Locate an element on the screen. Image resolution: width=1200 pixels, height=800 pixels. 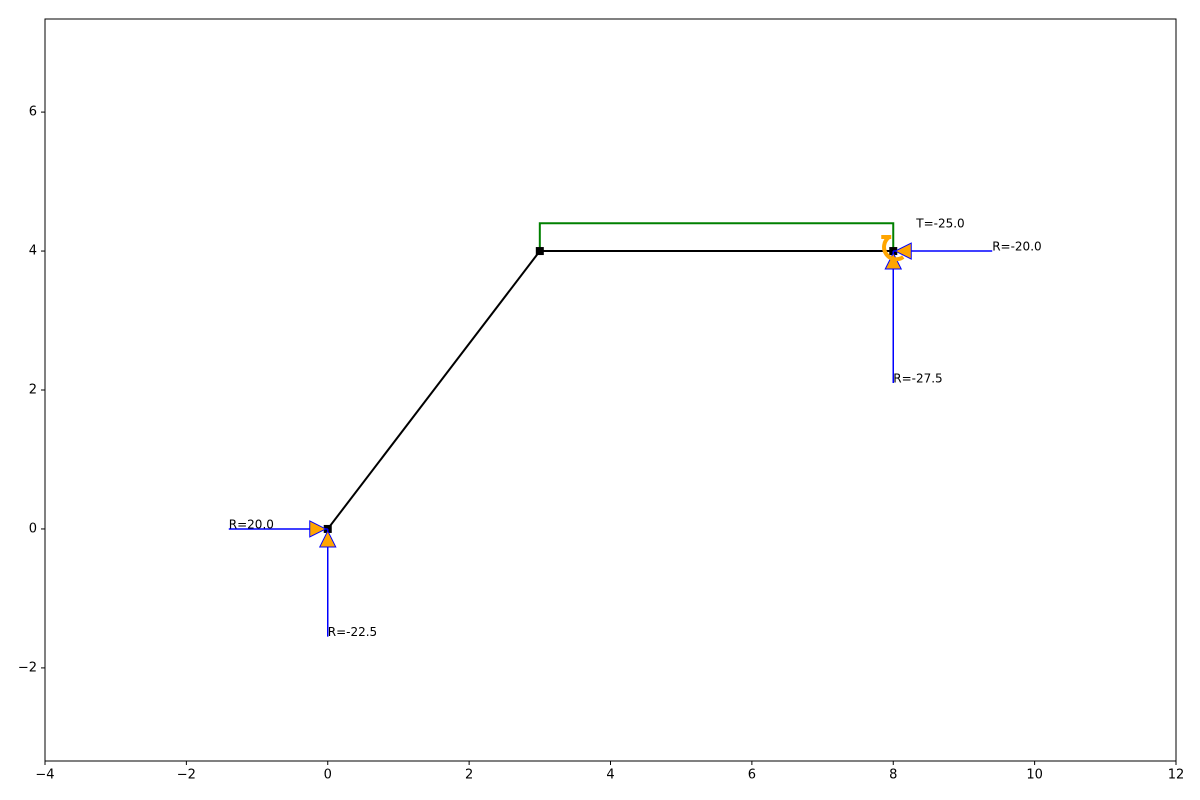
y-tick-label: 4 is located at coordinates (33, 251).